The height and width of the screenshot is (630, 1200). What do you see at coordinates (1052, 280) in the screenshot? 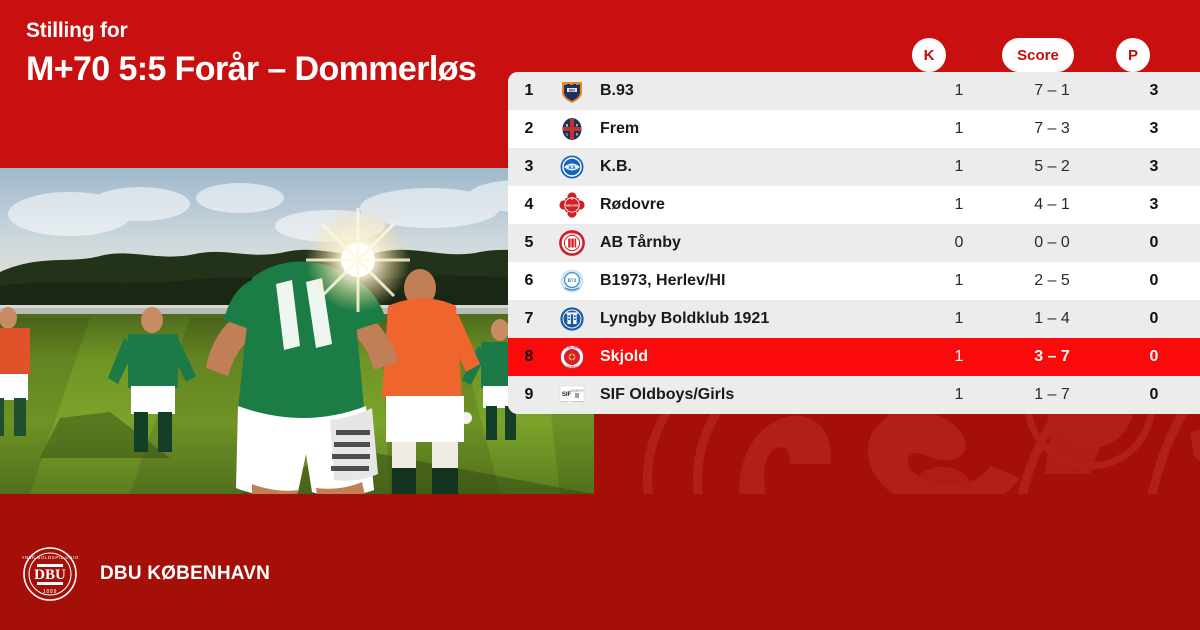
I see `row-score: 2 – 5` at bounding box center [1052, 280].